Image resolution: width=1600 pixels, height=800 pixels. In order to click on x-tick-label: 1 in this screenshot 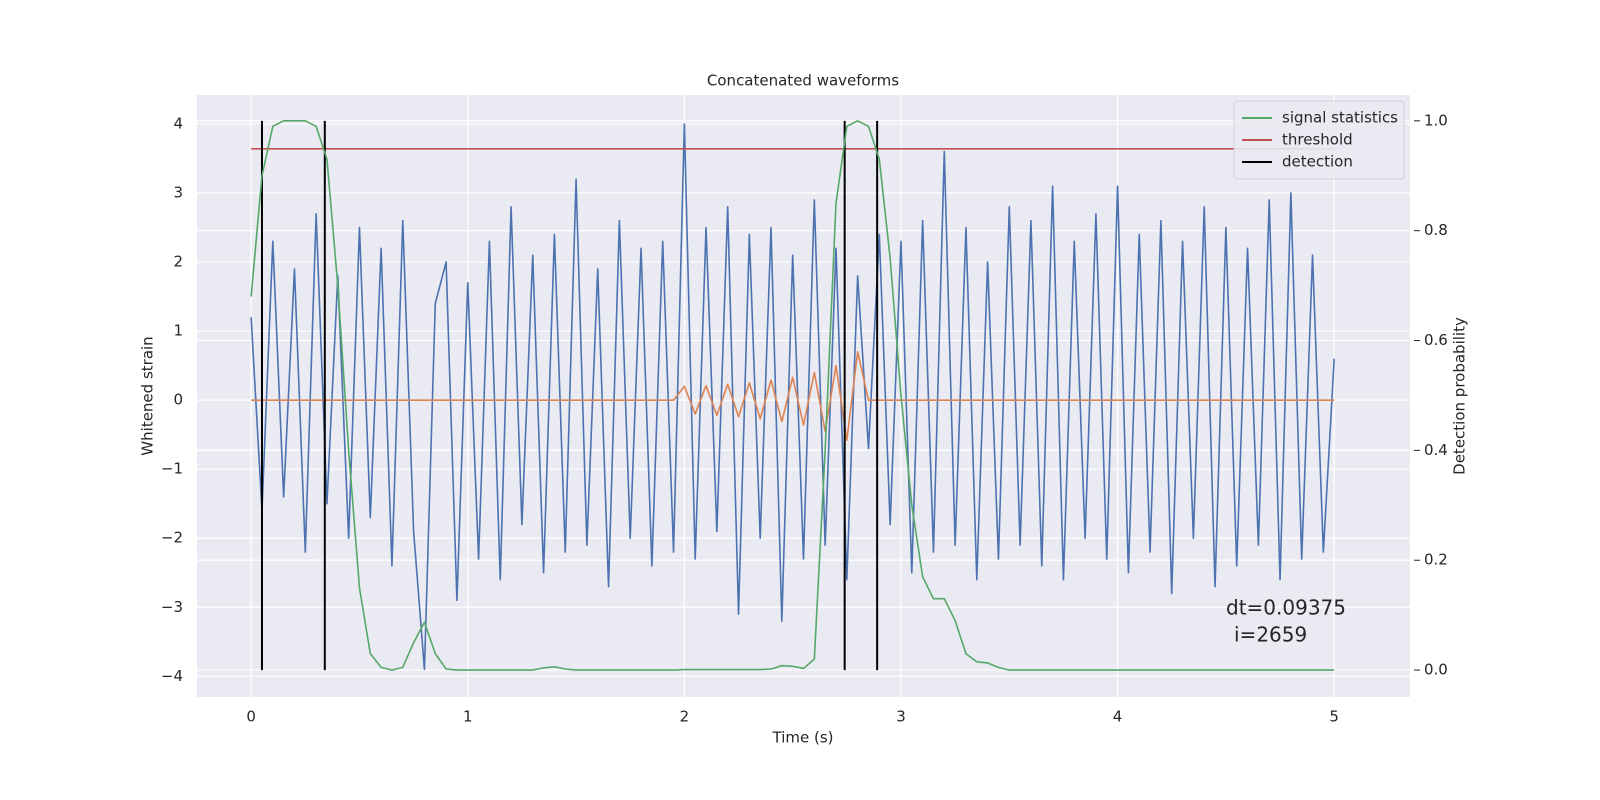, I will do `click(468, 717)`.